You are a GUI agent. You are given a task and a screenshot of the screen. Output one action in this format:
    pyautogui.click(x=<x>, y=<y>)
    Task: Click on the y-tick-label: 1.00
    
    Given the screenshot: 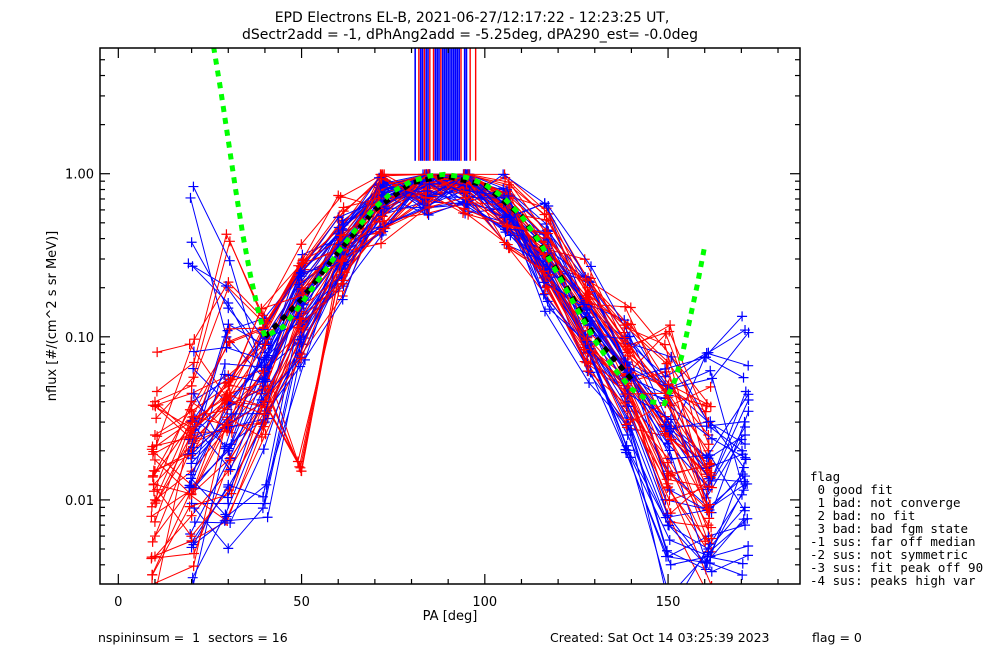 What is the action you would take?
    pyautogui.click(x=79, y=175)
    